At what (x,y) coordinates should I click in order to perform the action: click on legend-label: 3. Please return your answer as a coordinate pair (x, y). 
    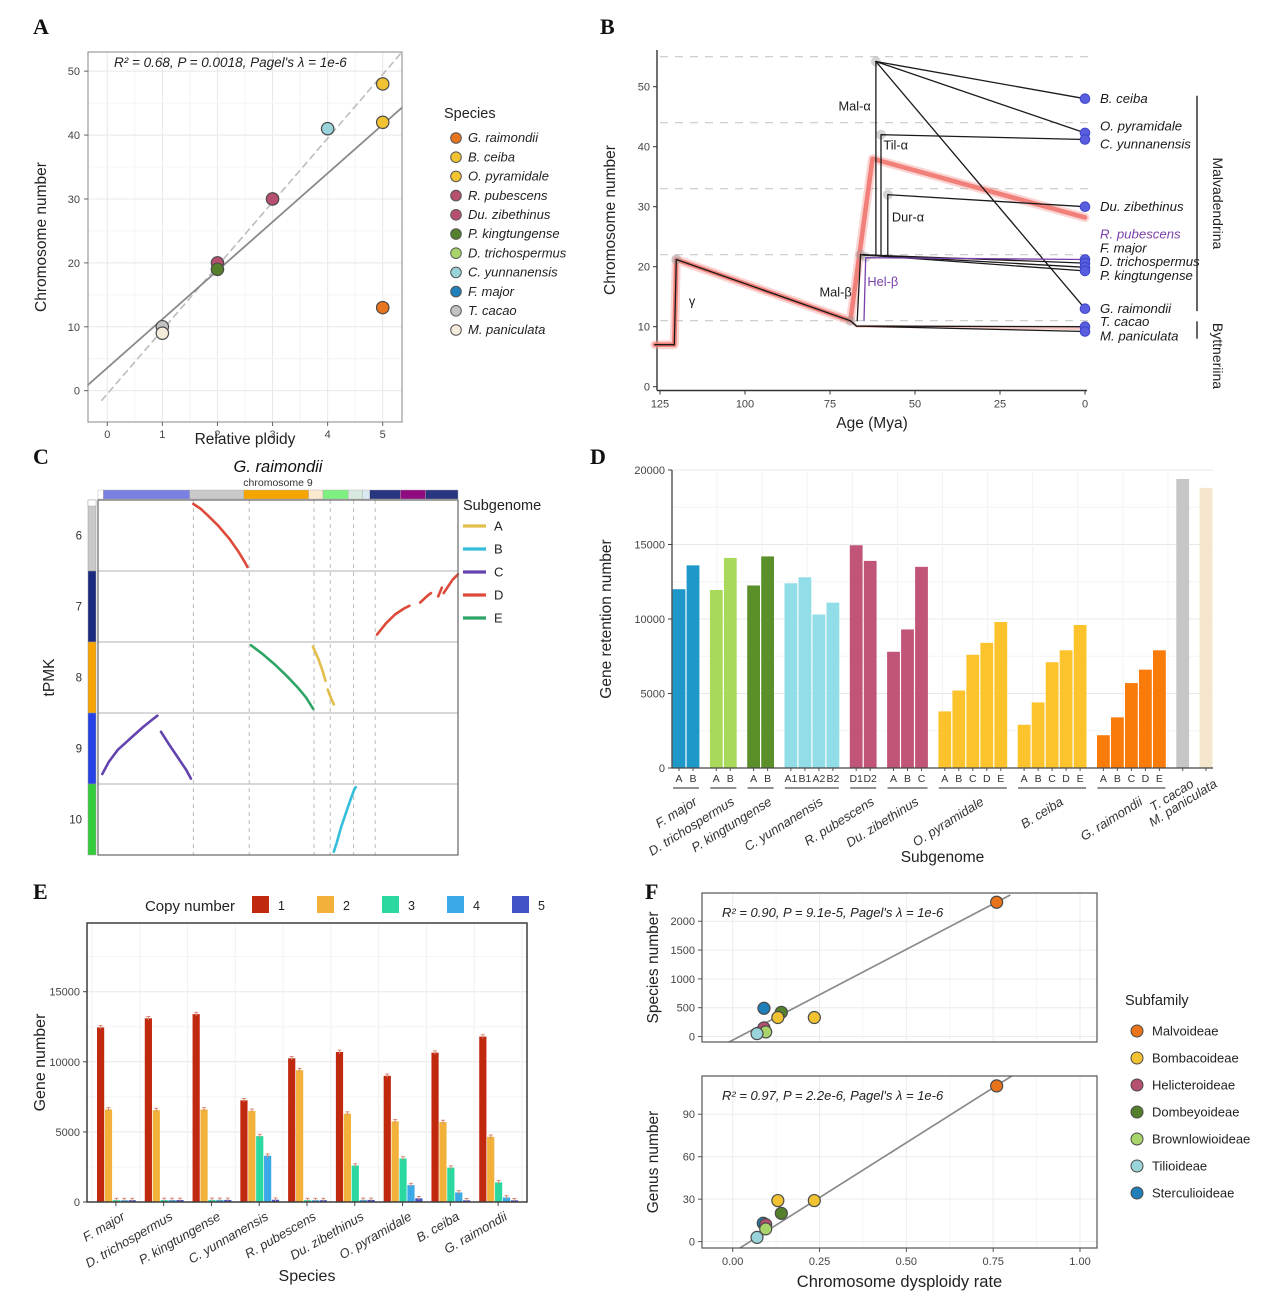
    Looking at the image, I should click on (411, 906).